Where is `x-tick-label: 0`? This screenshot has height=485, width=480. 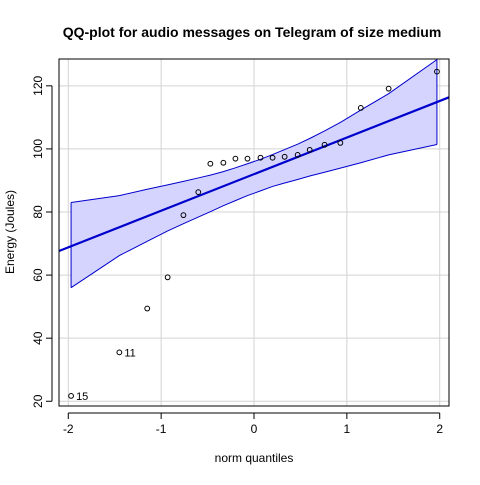
x-tick-label: 0 is located at coordinates (254, 429).